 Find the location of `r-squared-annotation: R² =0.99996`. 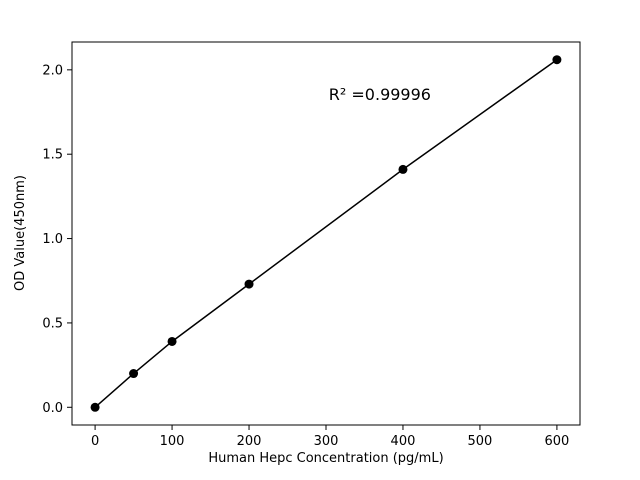

r-squared-annotation: R² =0.99996 is located at coordinates (380, 94).